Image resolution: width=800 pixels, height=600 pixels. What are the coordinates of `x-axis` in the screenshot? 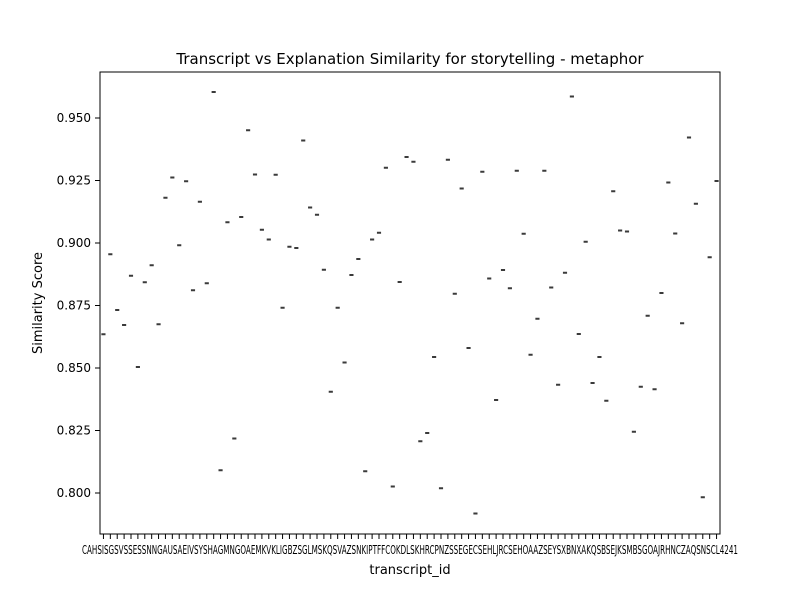 It's located at (410, 536).